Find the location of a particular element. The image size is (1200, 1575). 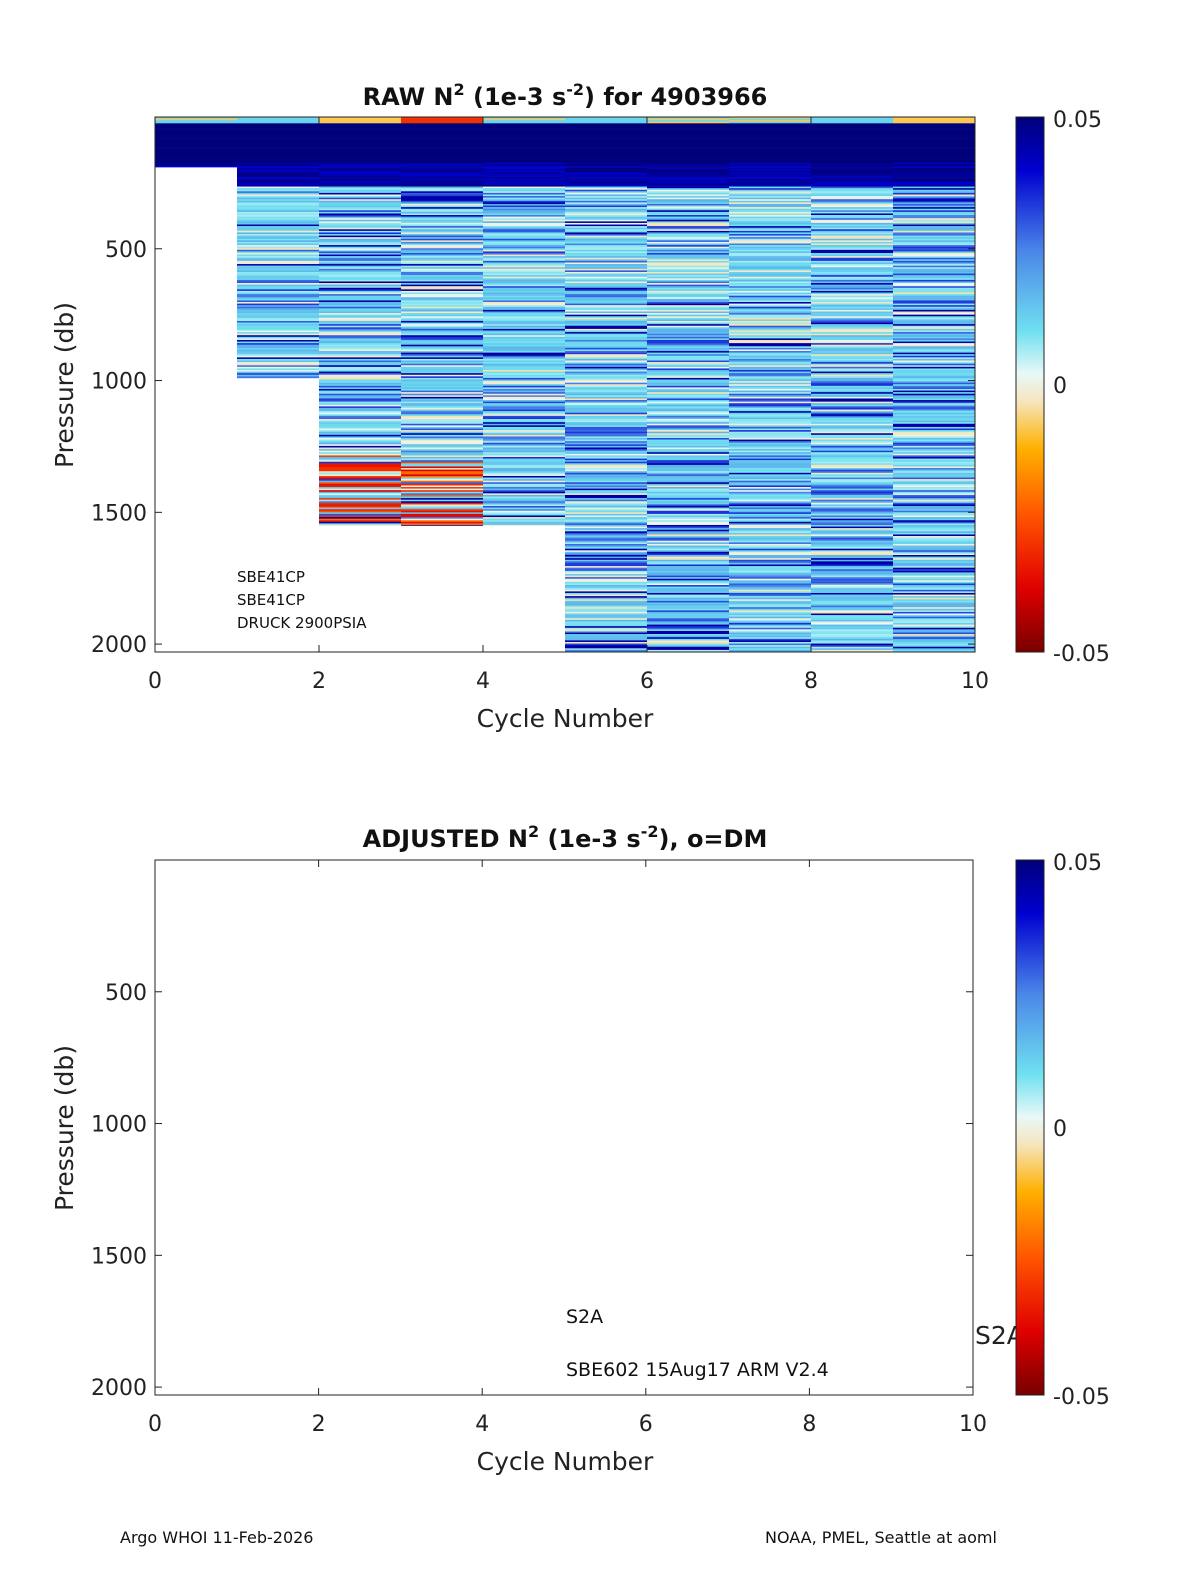

raw-colorbar is located at coordinates (1030, 384).